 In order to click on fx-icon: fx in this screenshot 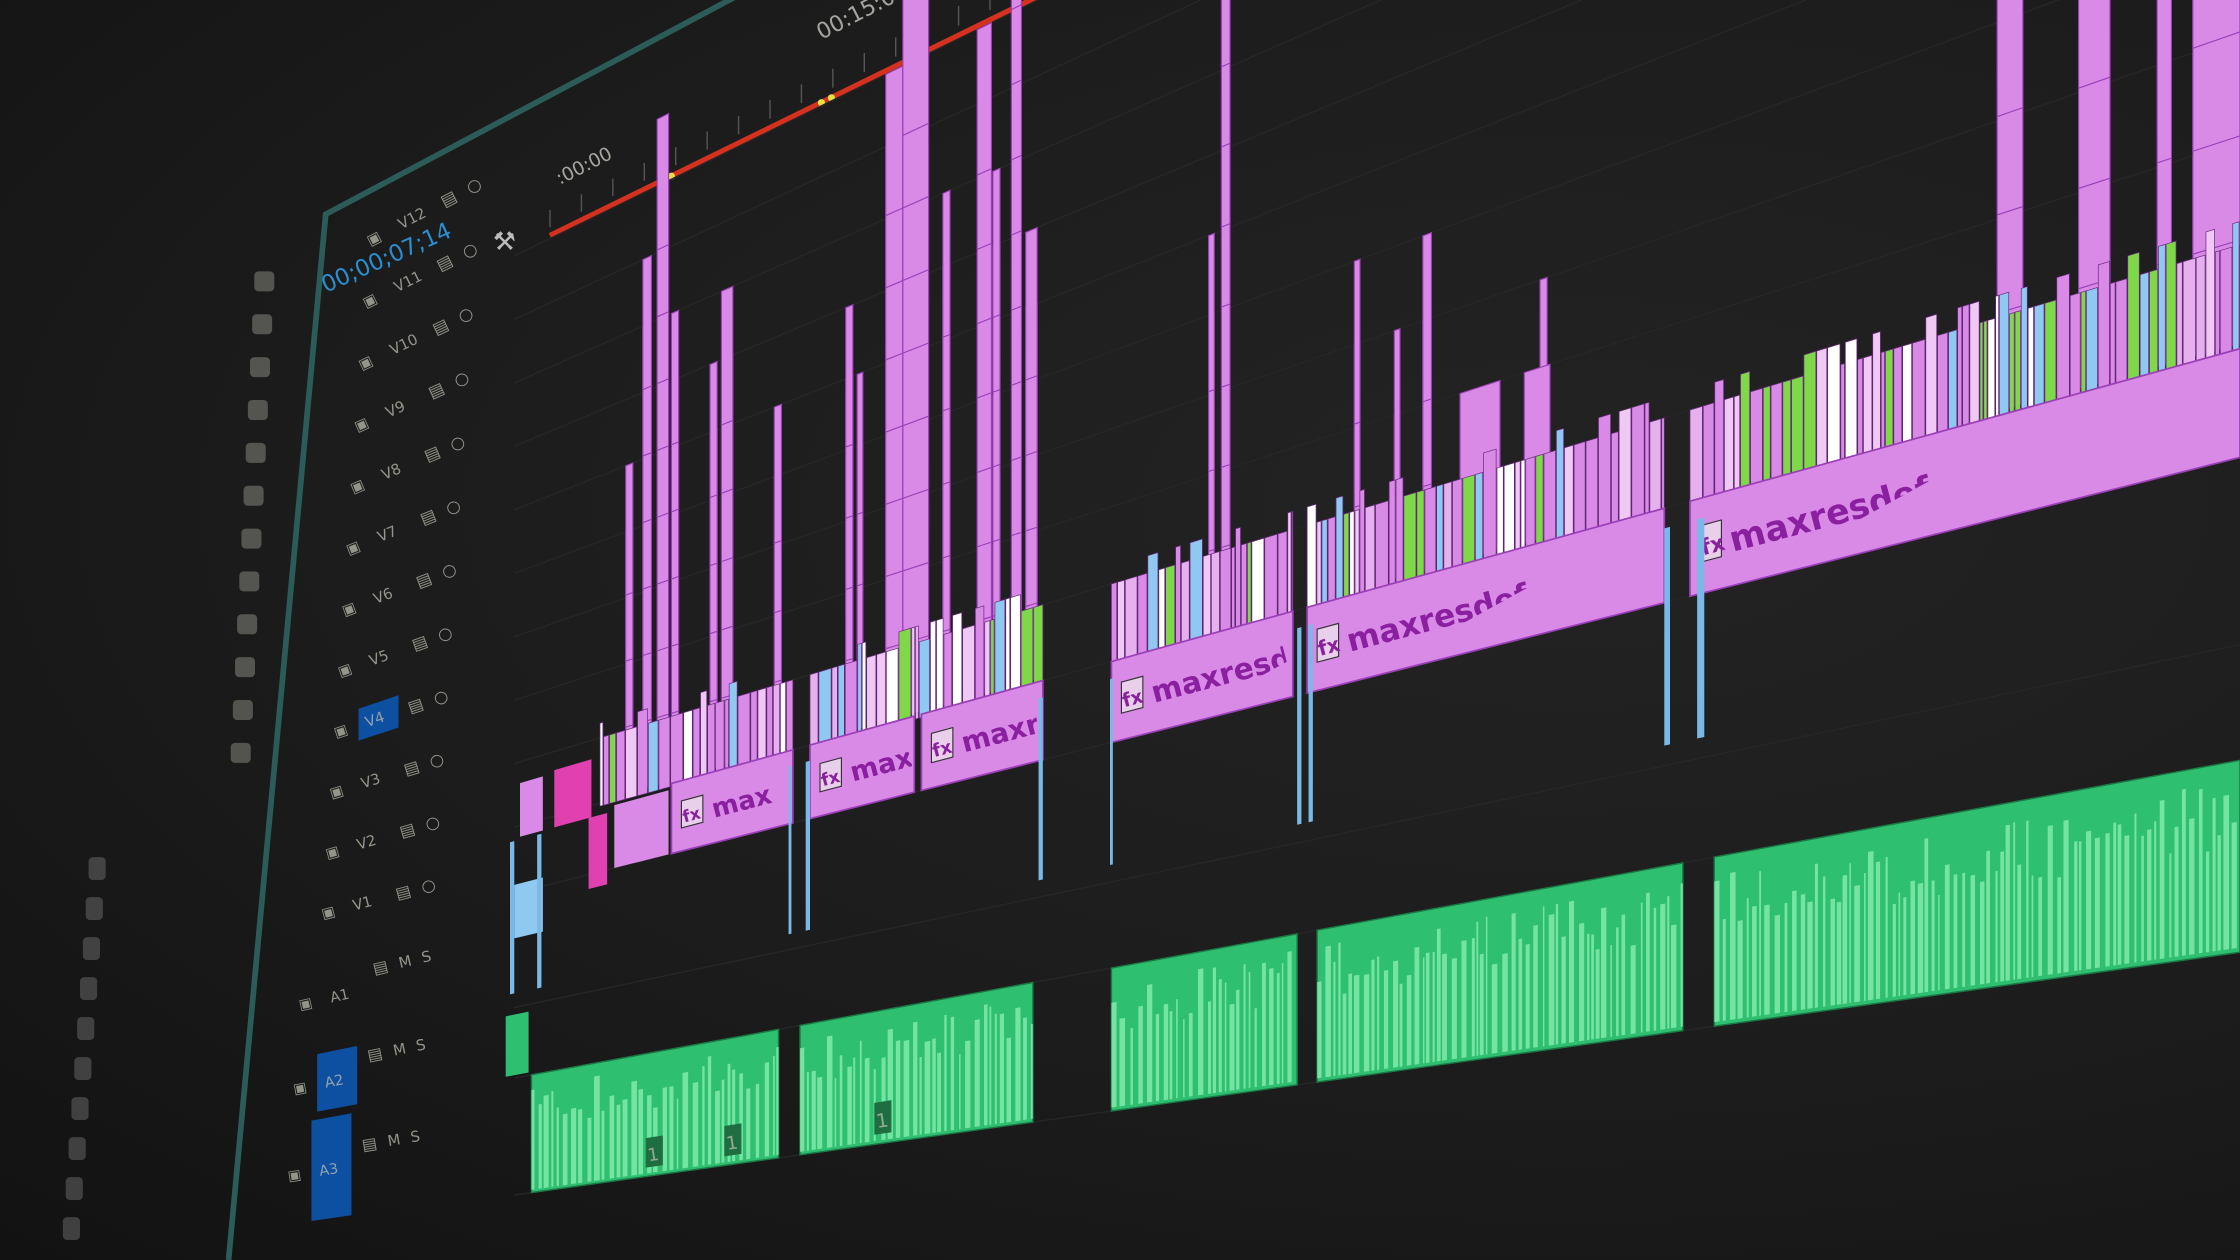, I will do `click(691, 815)`.